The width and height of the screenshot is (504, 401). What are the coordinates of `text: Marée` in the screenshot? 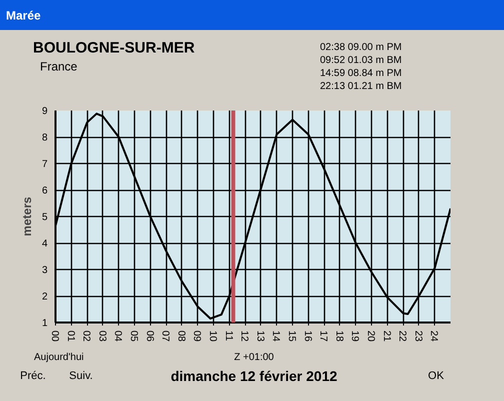 It's located at (23, 15).